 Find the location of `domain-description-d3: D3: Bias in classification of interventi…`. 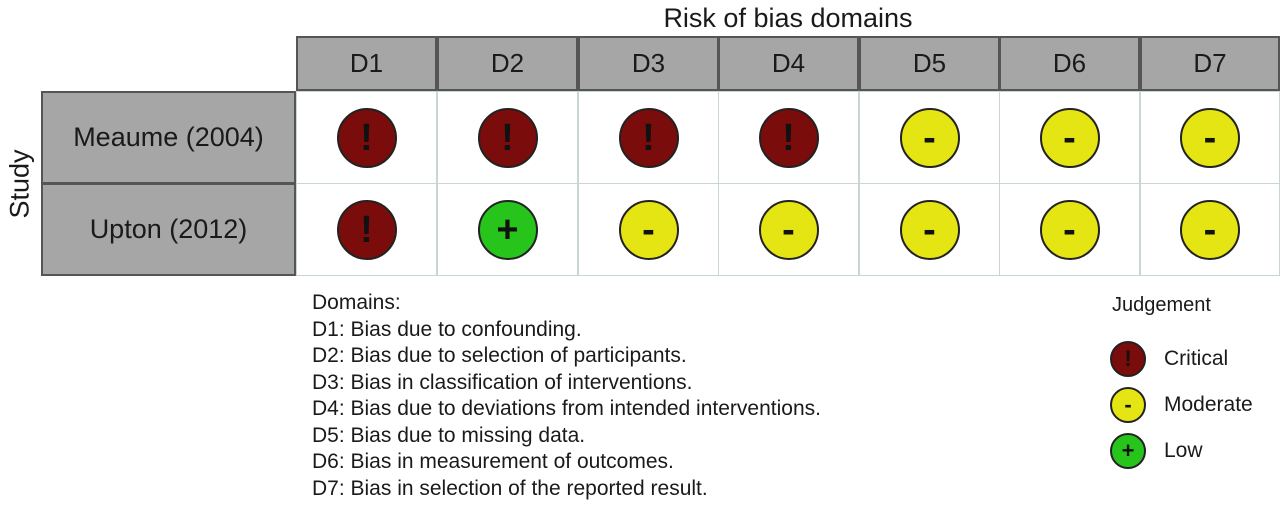

domain-description-d3: D3: Bias in classification of interventi… is located at coordinates (502, 382).